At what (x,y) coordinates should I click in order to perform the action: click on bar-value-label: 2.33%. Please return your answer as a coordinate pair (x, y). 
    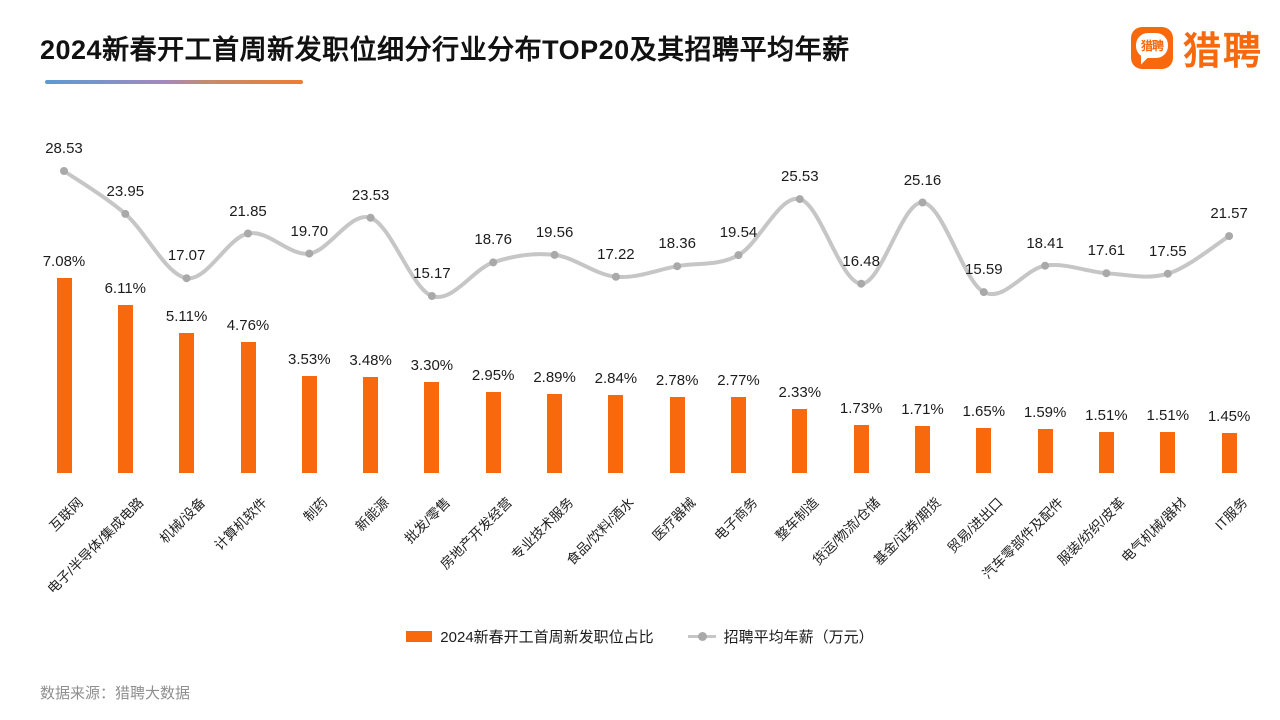
    Looking at the image, I should click on (800, 392).